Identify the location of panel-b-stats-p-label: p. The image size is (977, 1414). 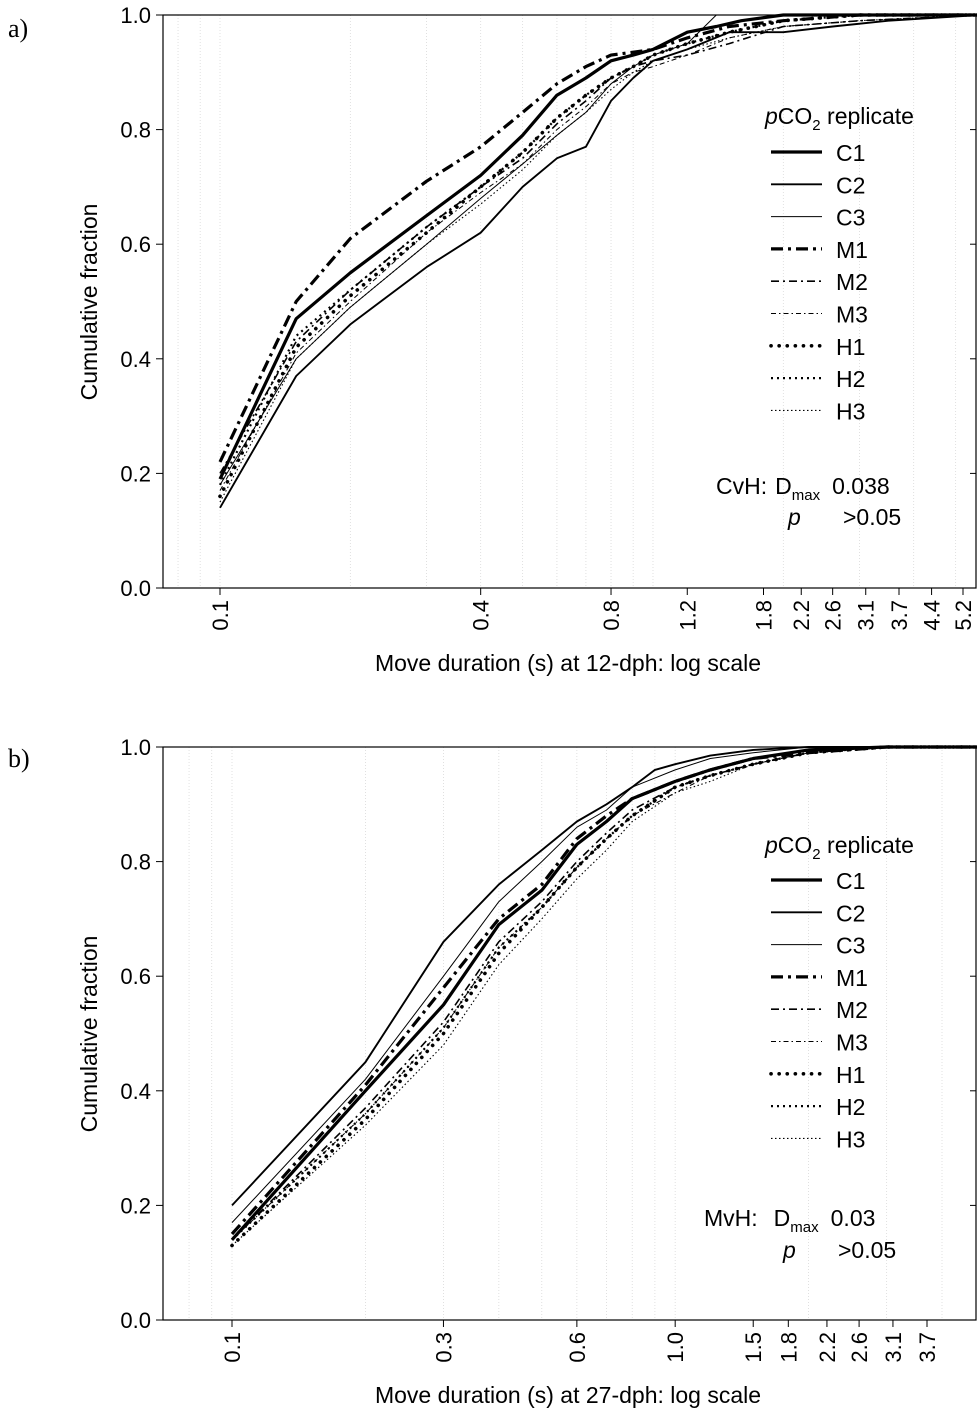
(789, 1250).